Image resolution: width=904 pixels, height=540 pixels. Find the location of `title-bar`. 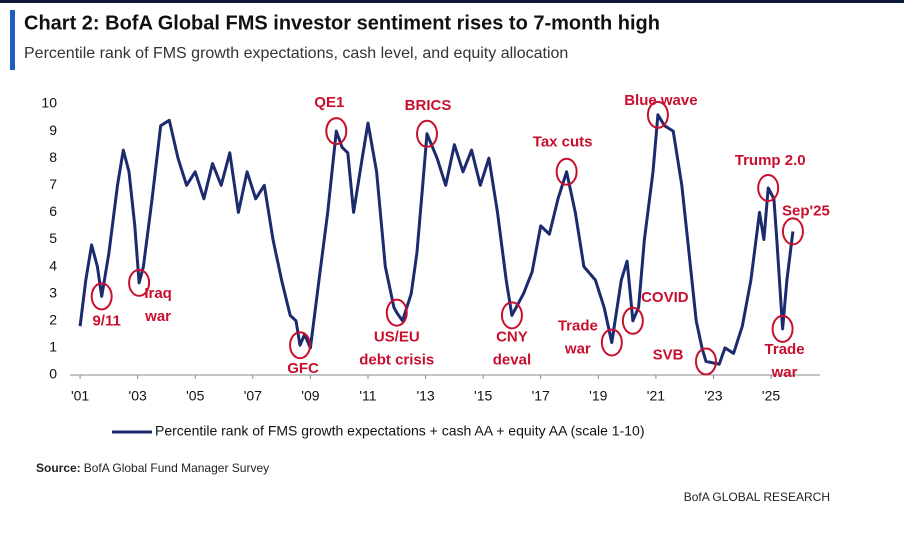

title-bar is located at coordinates (12, 40).